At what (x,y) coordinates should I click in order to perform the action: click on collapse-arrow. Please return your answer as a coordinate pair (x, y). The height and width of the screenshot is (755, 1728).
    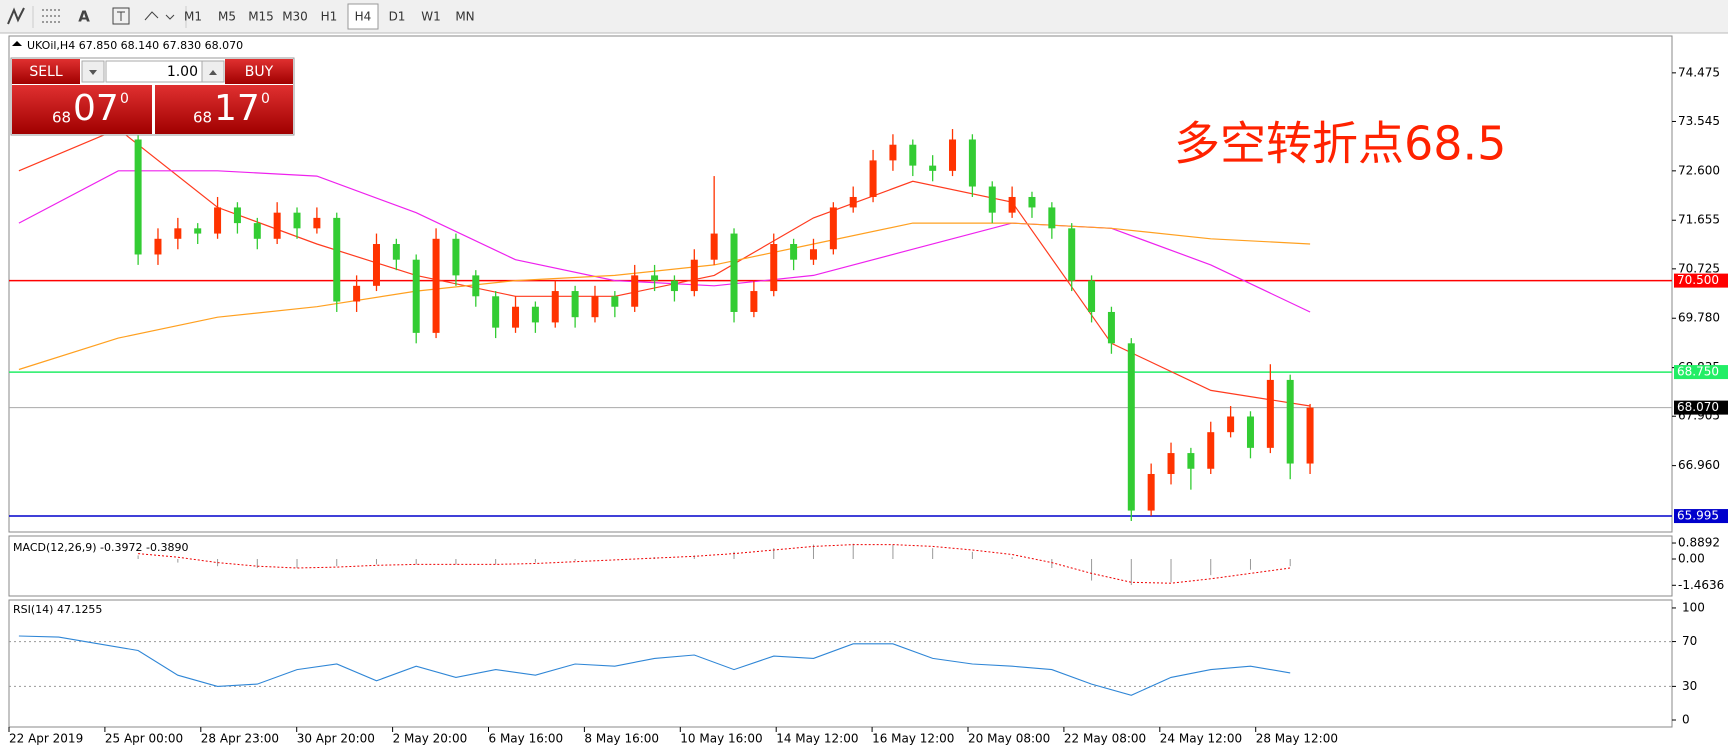
    Looking at the image, I should click on (17, 43).